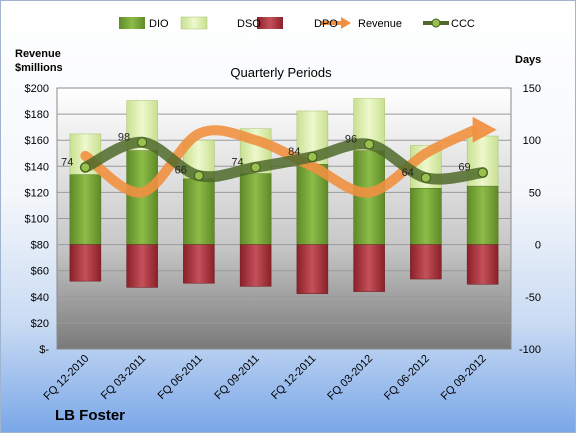  What do you see at coordinates (37, 141) in the screenshot?
I see `left-tick-label: $160` at bounding box center [37, 141].